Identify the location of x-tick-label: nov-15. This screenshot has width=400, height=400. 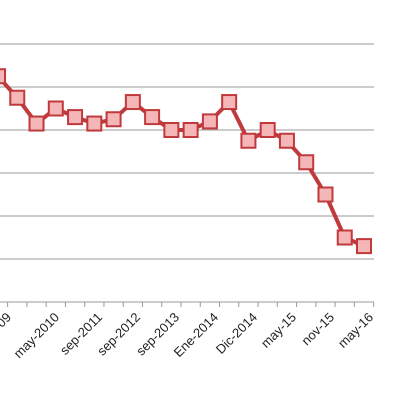
(317, 329).